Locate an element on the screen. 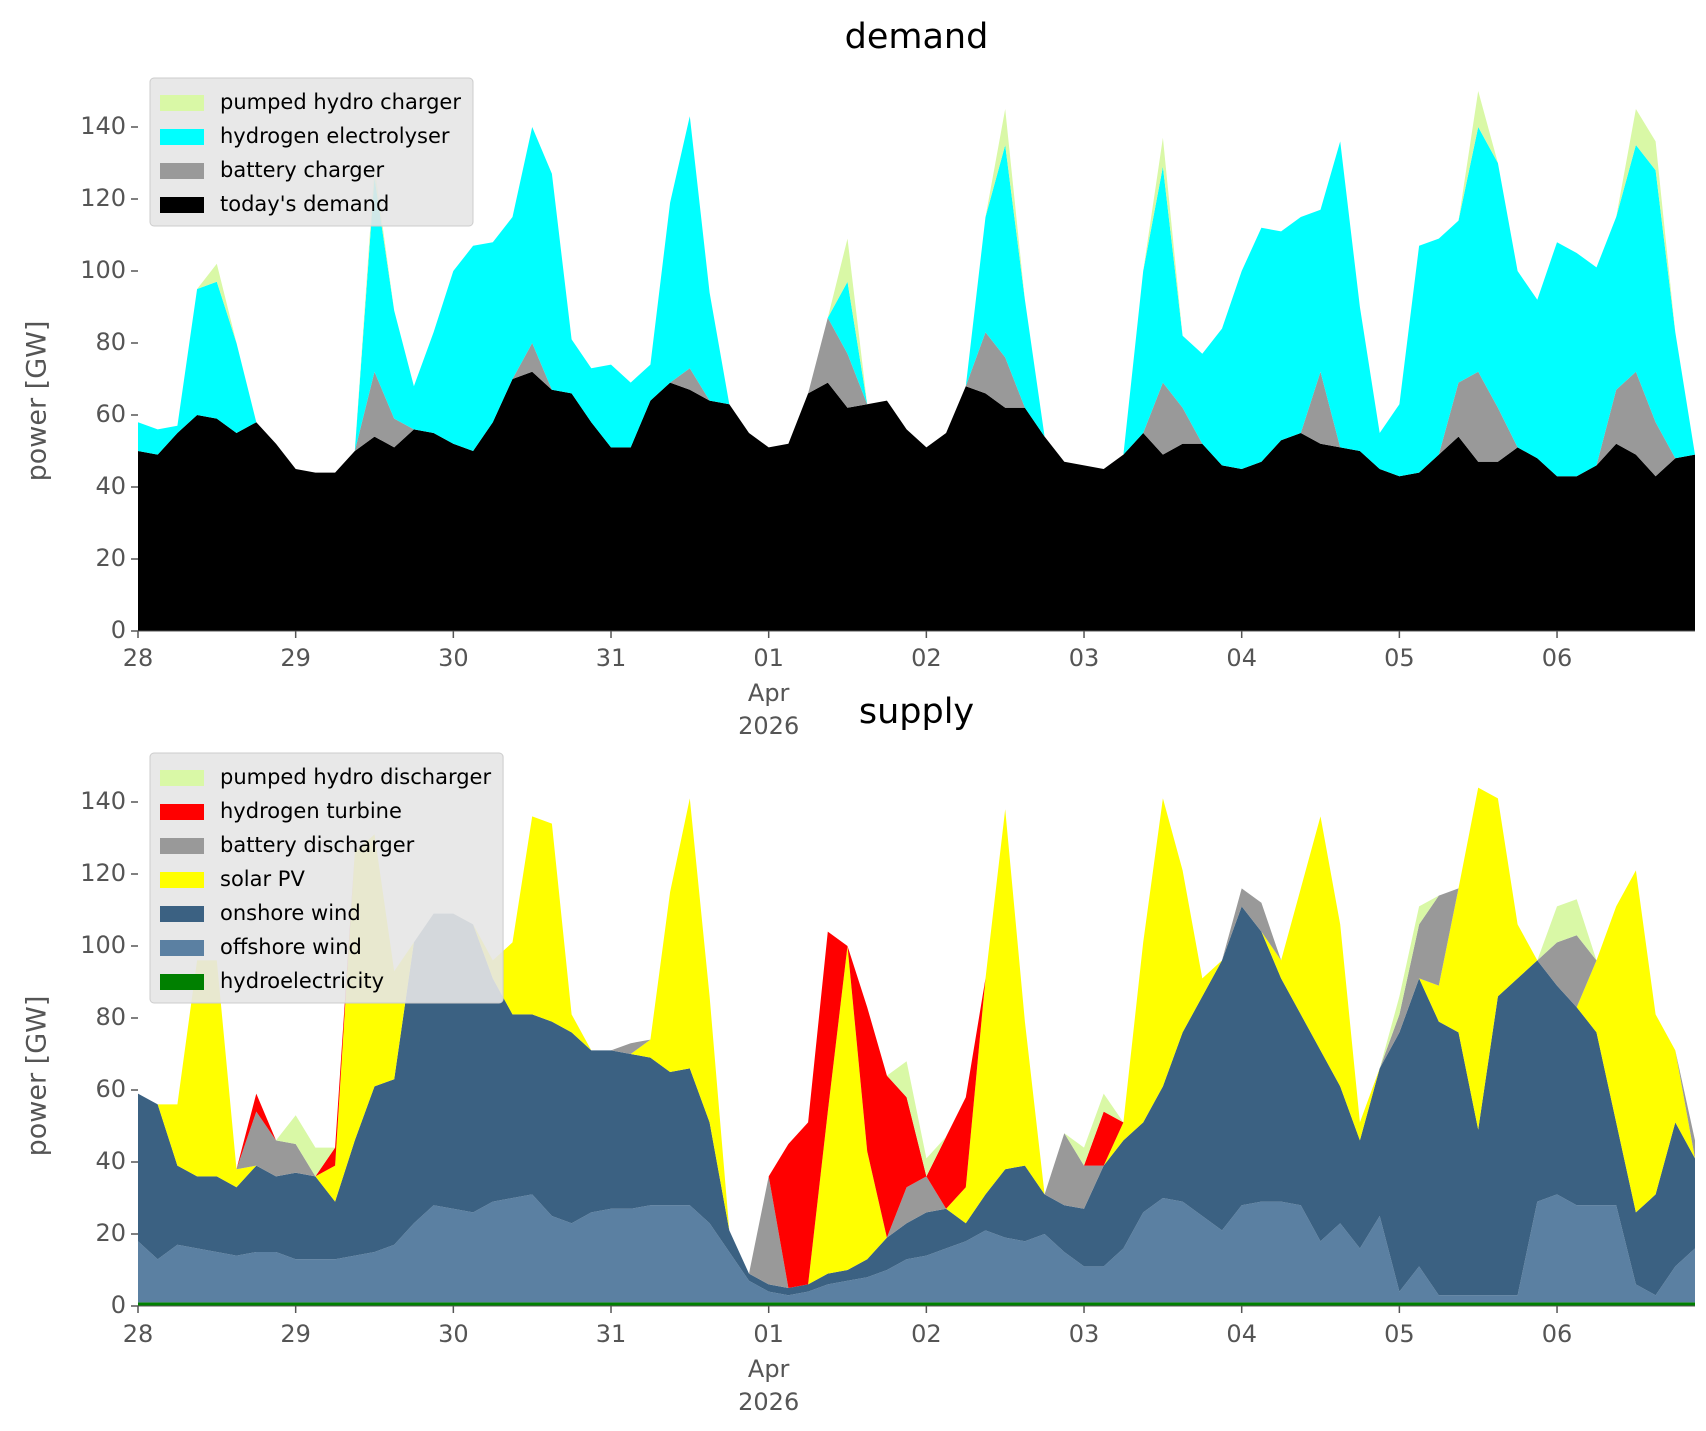  legend-label: today's demand is located at coordinates (304, 204).